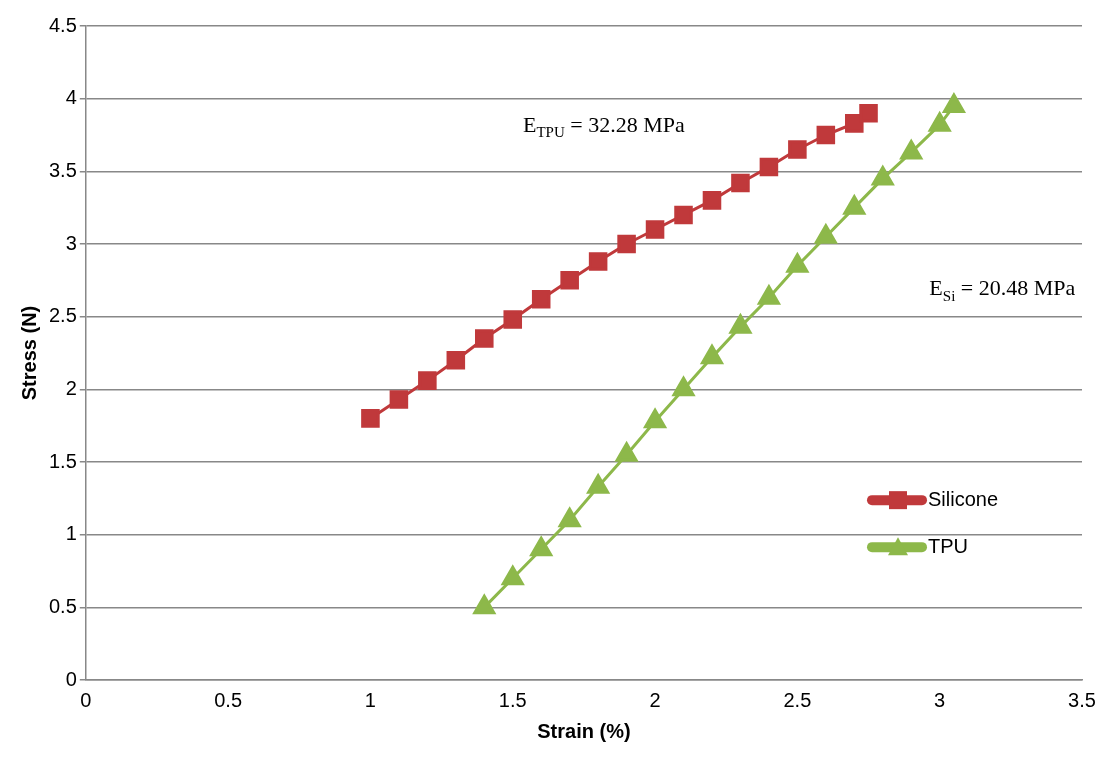 The height and width of the screenshot is (778, 1112). I want to click on x-tick-label: 3.5, so click(1082, 699).